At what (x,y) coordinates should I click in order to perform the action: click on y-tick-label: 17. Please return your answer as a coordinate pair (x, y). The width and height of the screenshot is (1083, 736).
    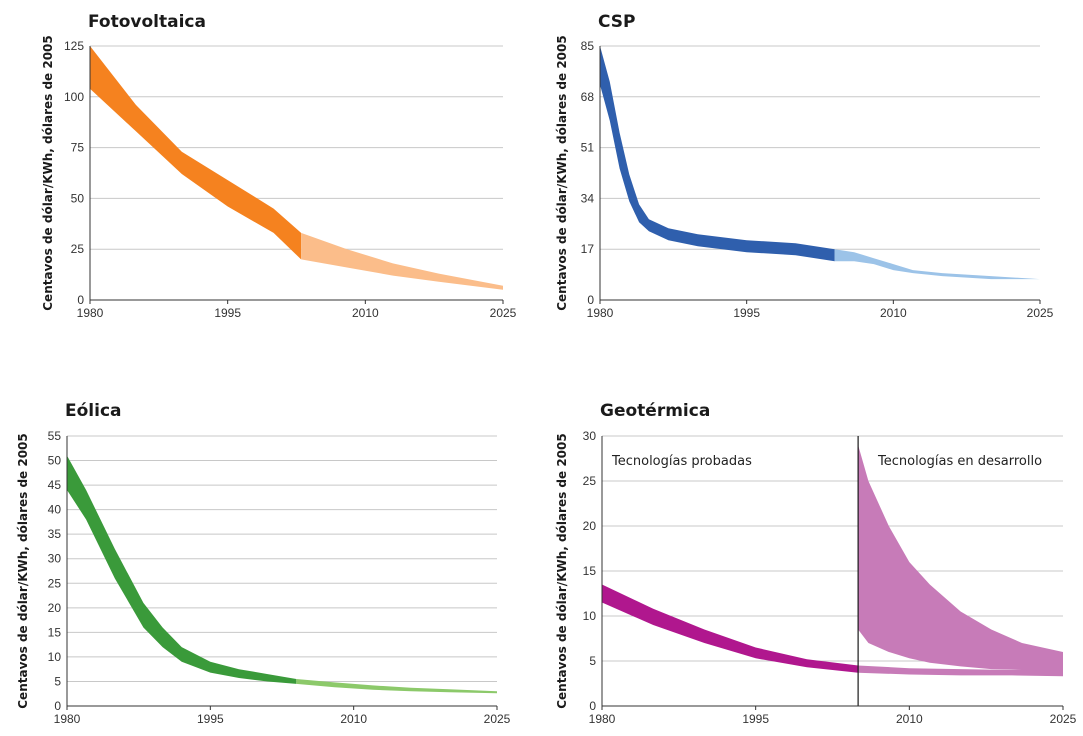
    Looking at the image, I should click on (588, 249).